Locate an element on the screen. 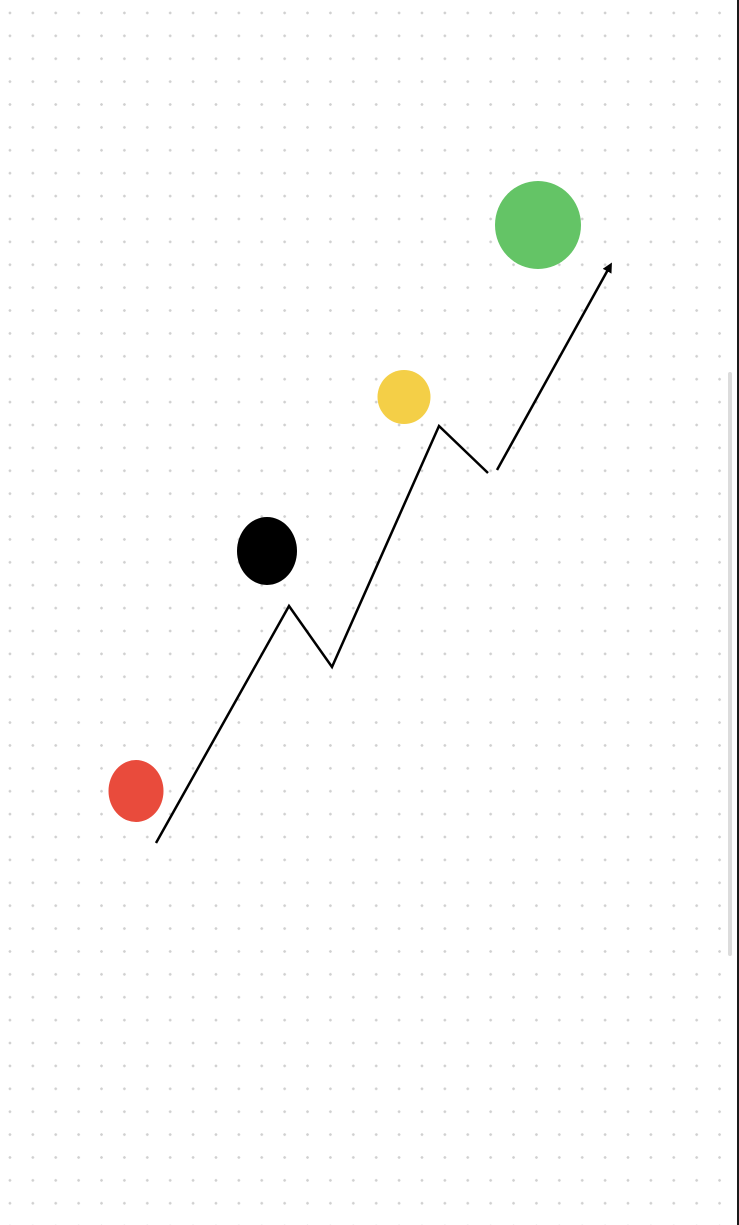 The image size is (739, 1225). red-circle is located at coordinates (136, 791).